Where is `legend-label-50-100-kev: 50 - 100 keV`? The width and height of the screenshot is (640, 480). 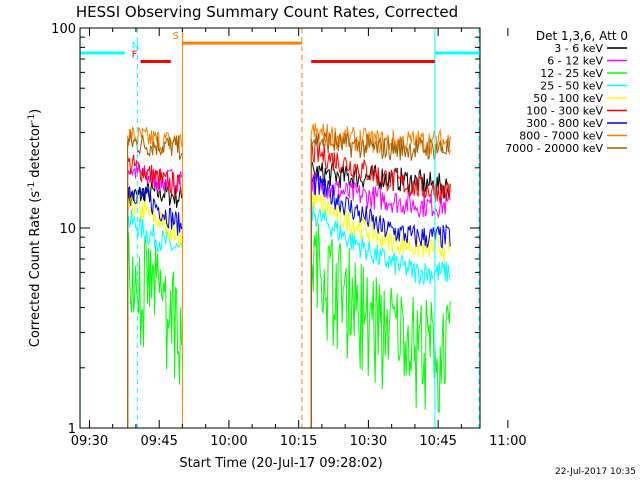 legend-label-50-100-kev: 50 - 100 keV is located at coordinates (568, 98).